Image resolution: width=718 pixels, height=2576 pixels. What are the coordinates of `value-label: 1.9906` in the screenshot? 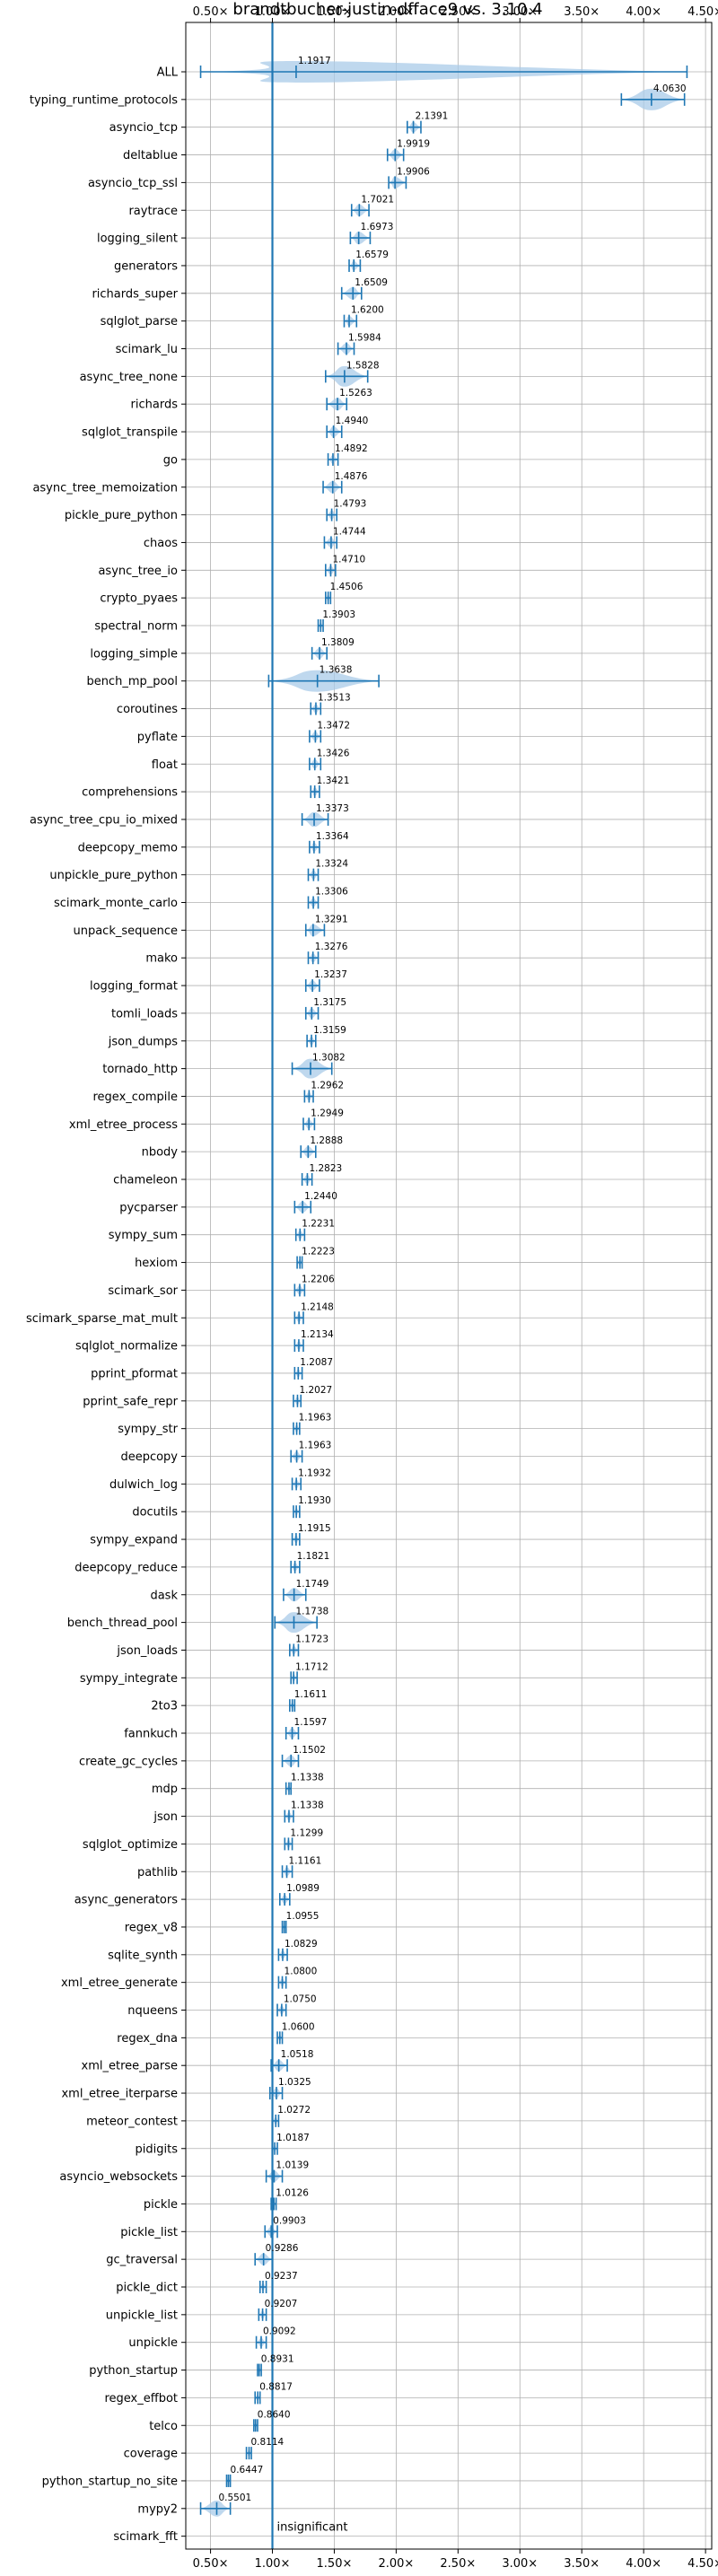 It's located at (413, 171).